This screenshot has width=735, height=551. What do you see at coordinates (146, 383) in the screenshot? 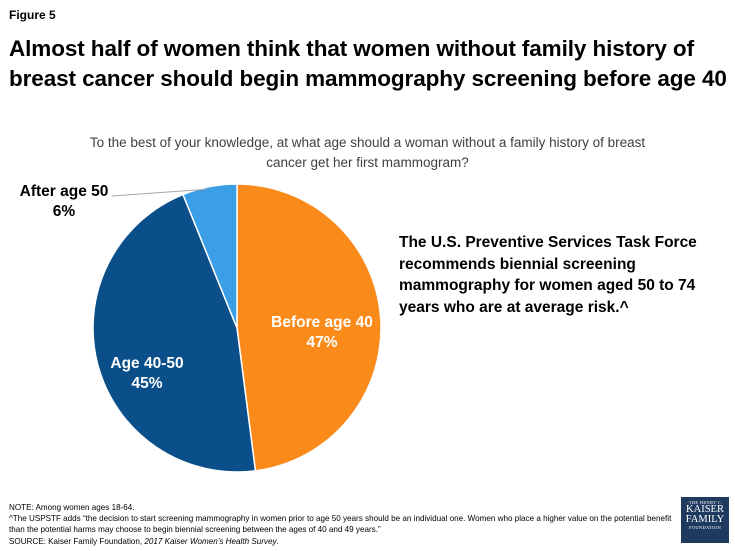
I see `slice-value-label: 45%` at bounding box center [146, 383].